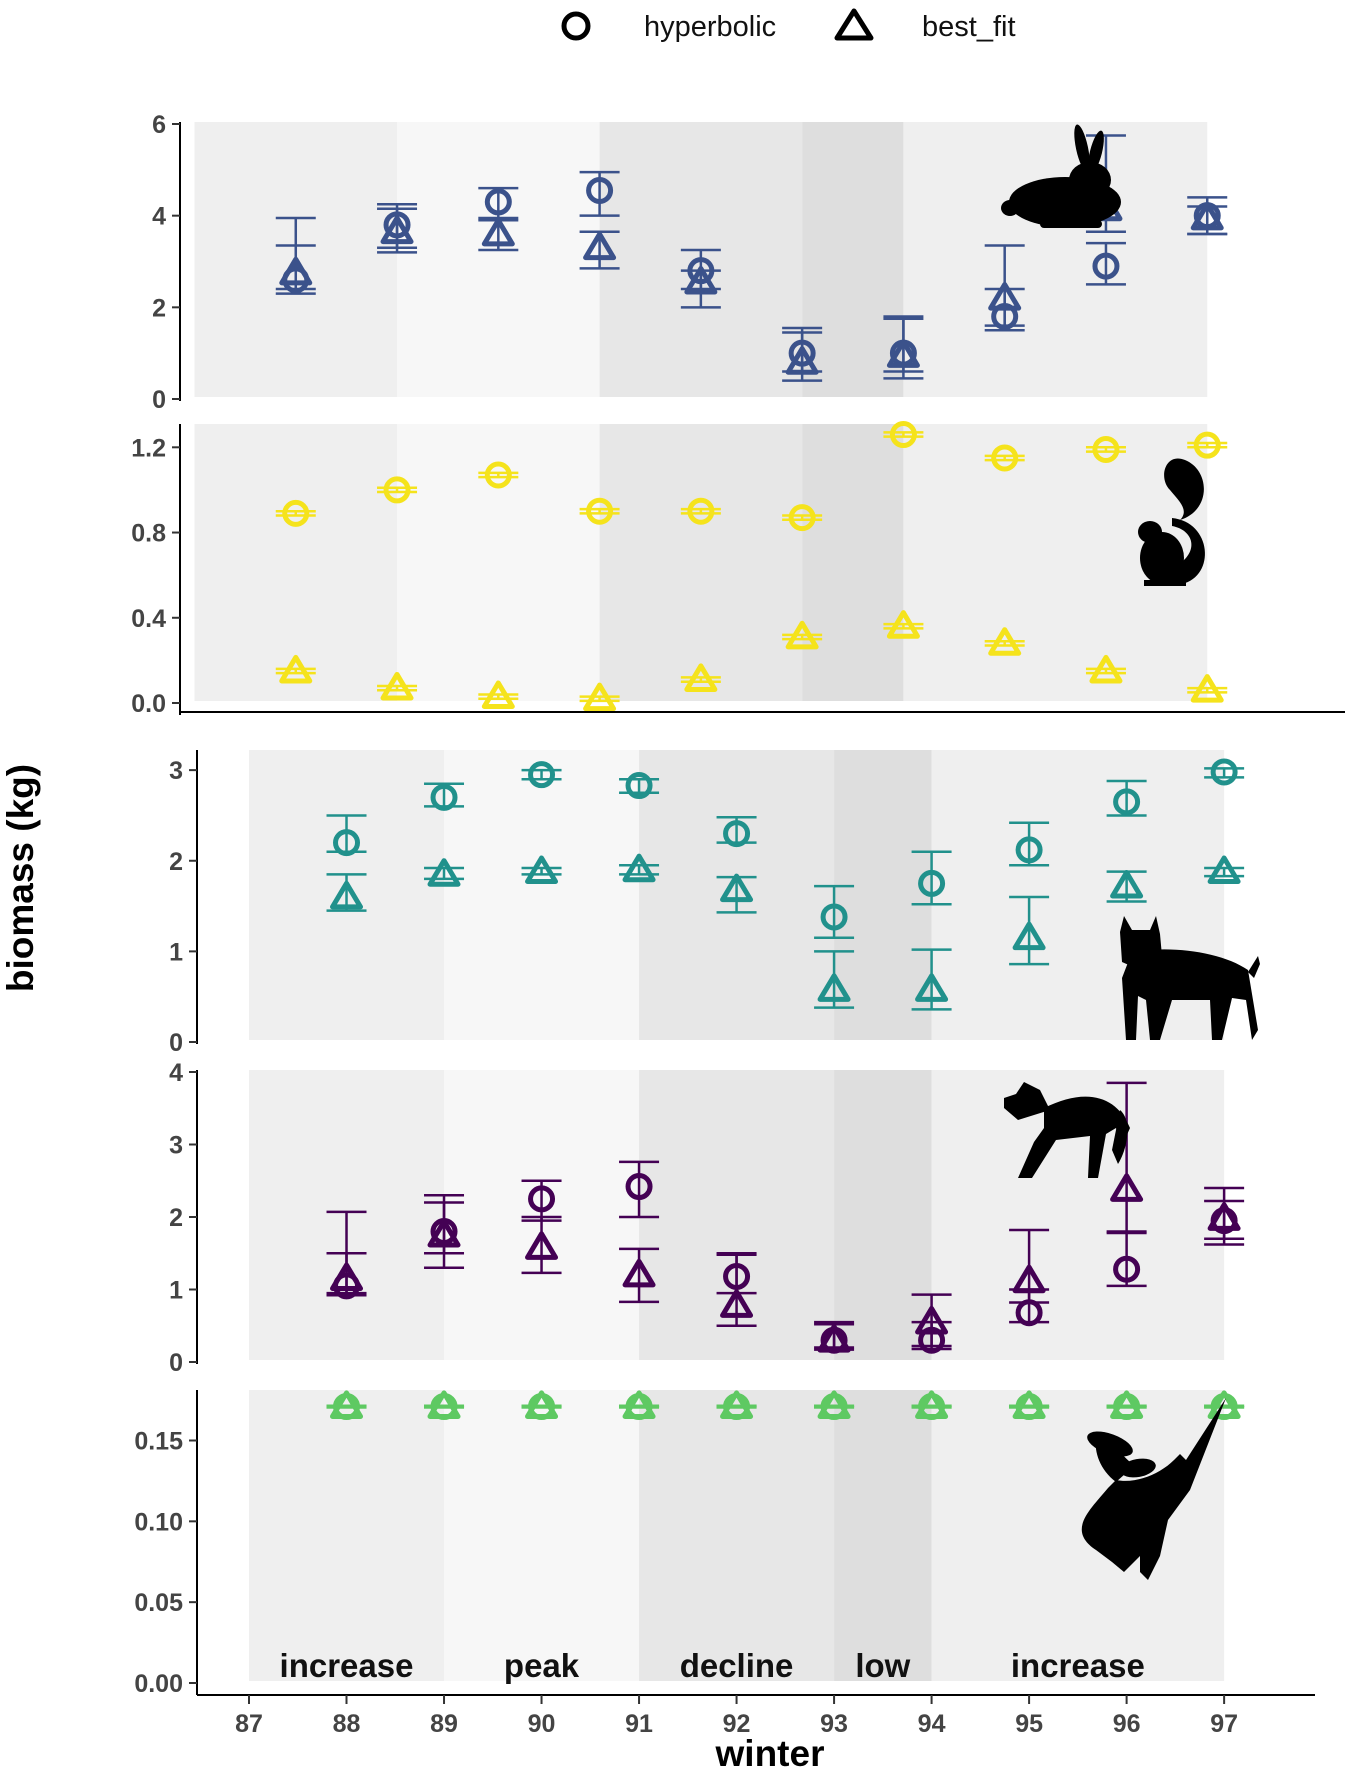 The height and width of the screenshot is (1776, 1350). Describe the element at coordinates (1190, 978) in the screenshot. I see `lynx-silhouette-icon` at that location.